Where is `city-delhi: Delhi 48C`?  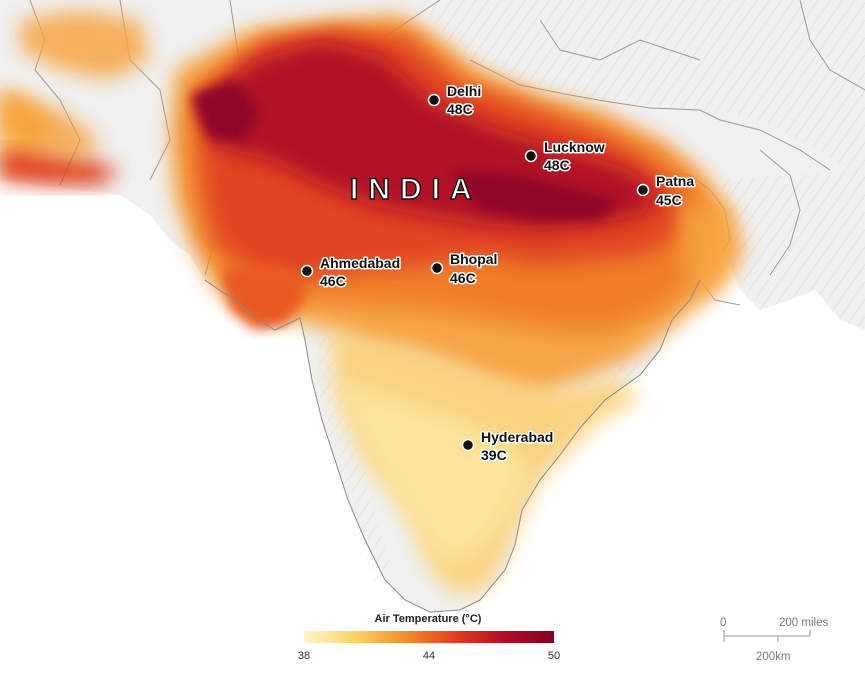
city-delhi: Delhi 48C is located at coordinates (455, 100).